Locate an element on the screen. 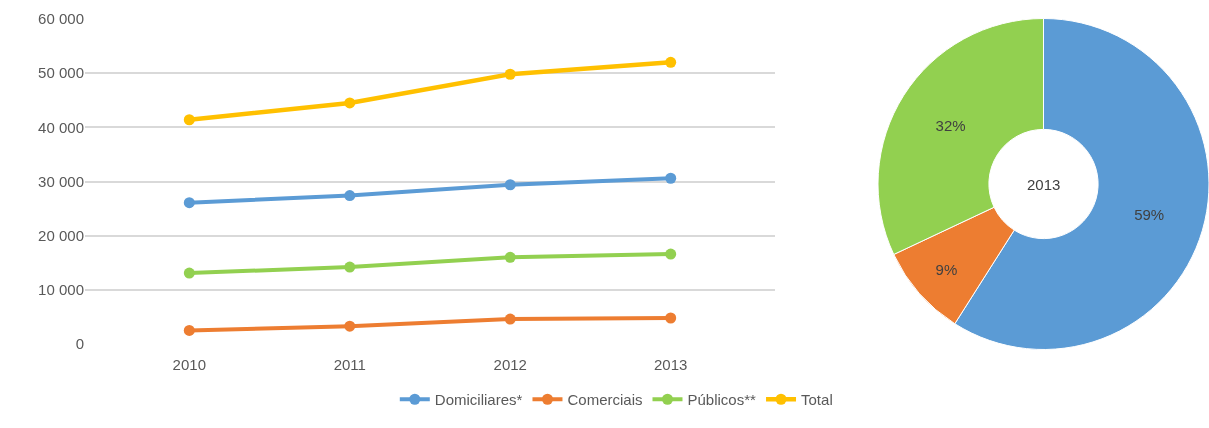  y-tick-label: 60 000 is located at coordinates (61, 19).